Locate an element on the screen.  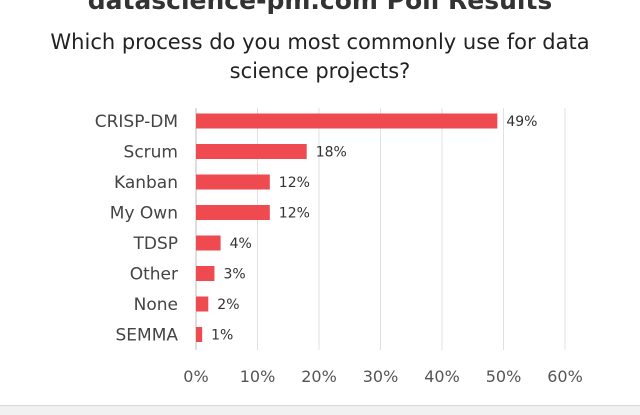
data-label: 4% is located at coordinates (241, 244).